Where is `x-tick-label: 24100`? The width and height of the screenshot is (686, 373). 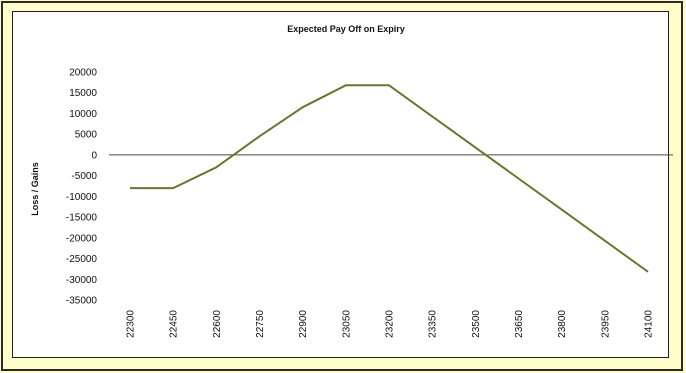
x-tick-label: 24100 is located at coordinates (649, 324).